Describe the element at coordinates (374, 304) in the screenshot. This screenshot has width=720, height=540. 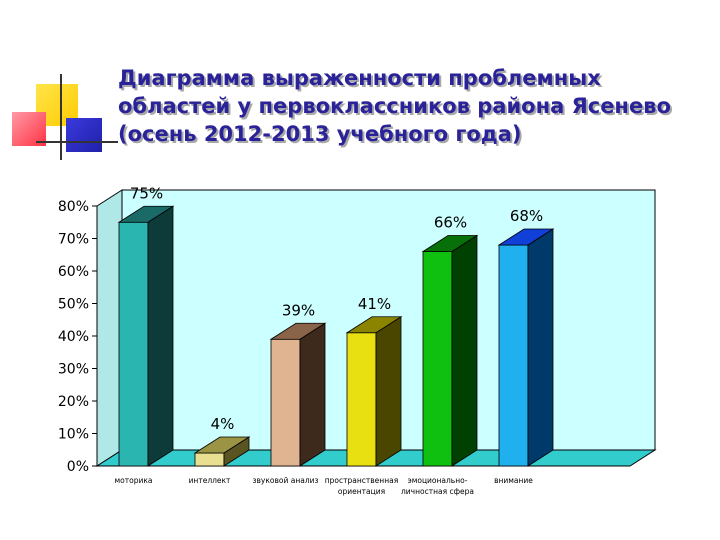
I see `data-label: 41%` at that location.